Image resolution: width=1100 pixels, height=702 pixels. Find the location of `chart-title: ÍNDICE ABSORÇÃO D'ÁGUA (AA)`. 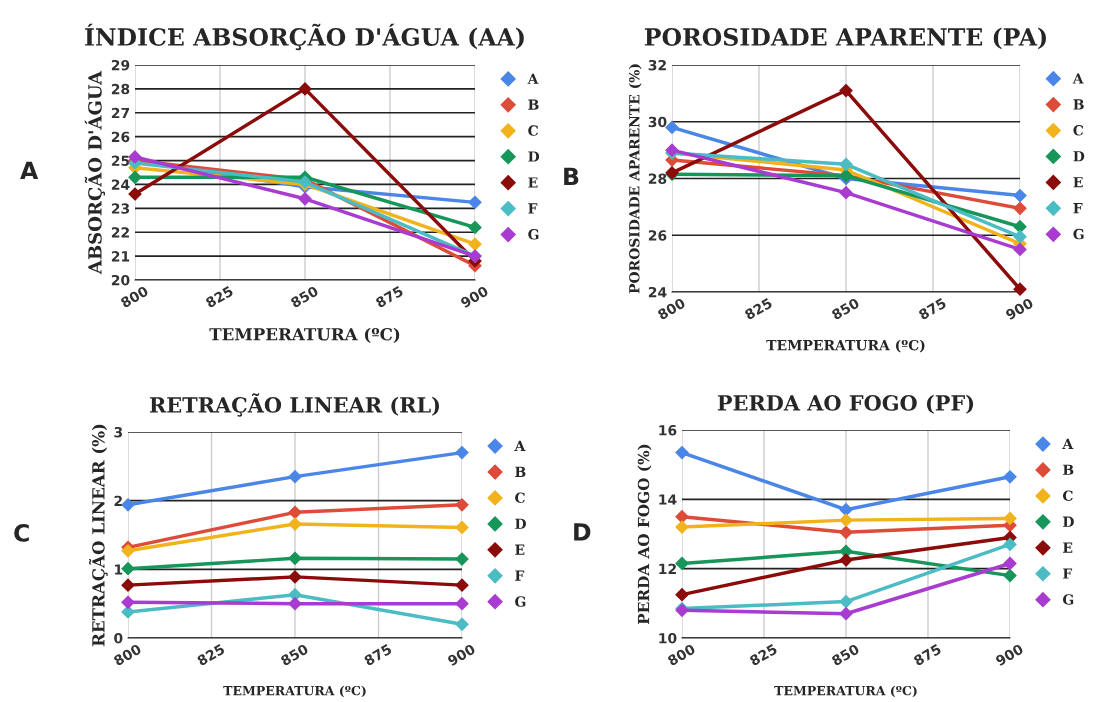

chart-title: ÍNDICE ABSORÇÃO D'ÁGUA (AA) is located at coordinates (304, 37).